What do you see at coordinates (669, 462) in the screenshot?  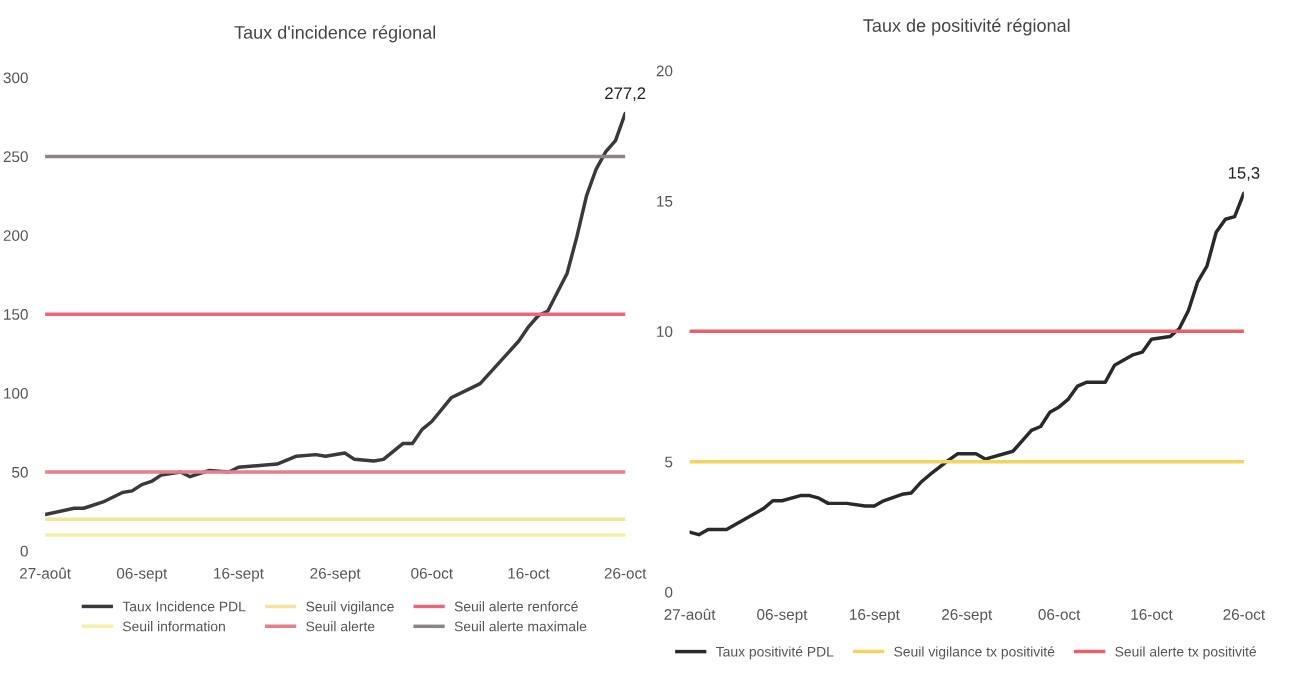 I see `y-tick-label: 5` at bounding box center [669, 462].